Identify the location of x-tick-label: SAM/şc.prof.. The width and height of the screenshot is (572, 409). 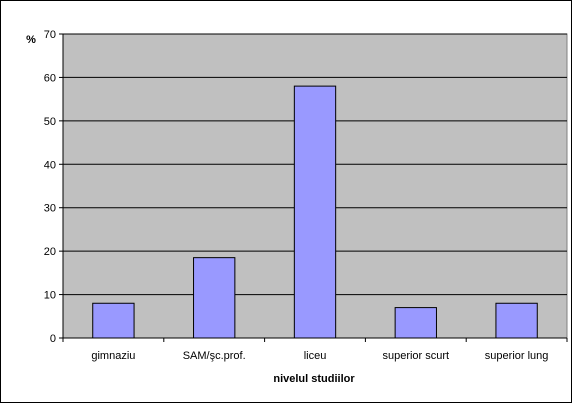
(214, 356).